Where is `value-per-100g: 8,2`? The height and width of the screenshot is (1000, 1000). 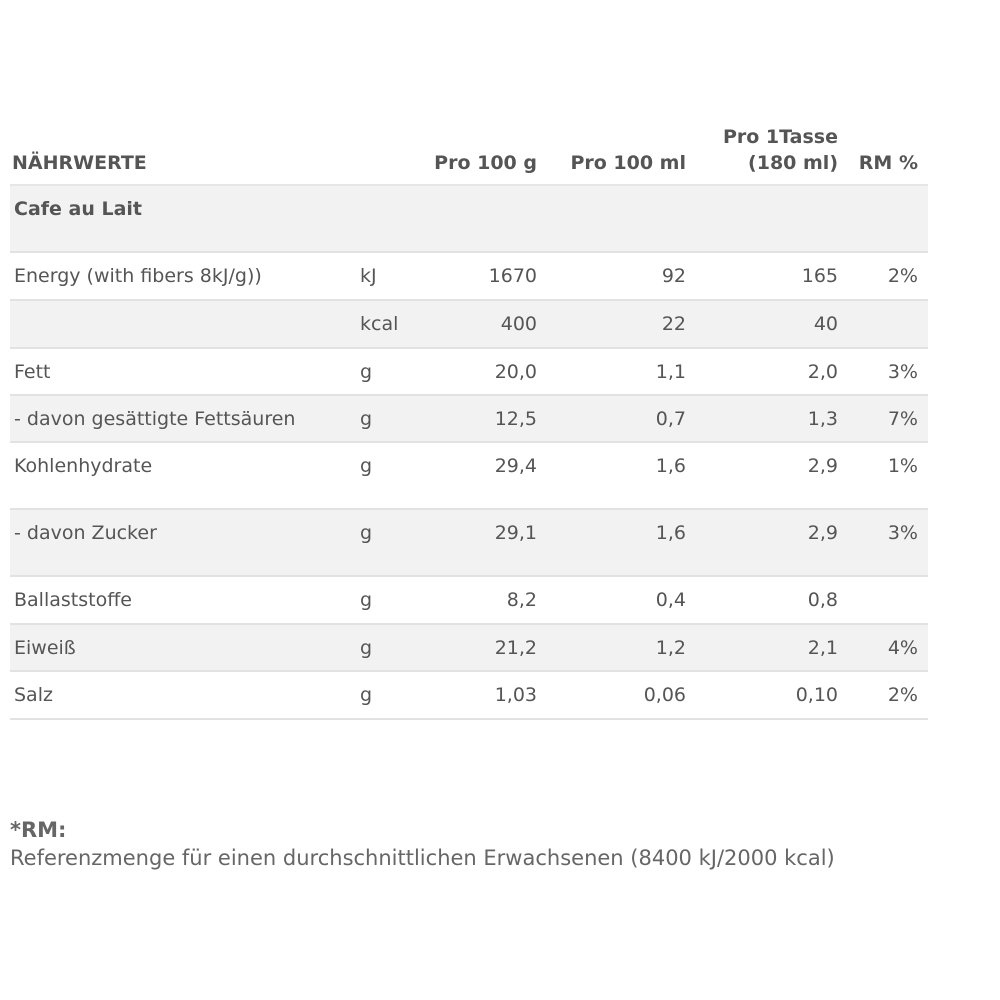
value-per-100g: 8,2 is located at coordinates (521, 600).